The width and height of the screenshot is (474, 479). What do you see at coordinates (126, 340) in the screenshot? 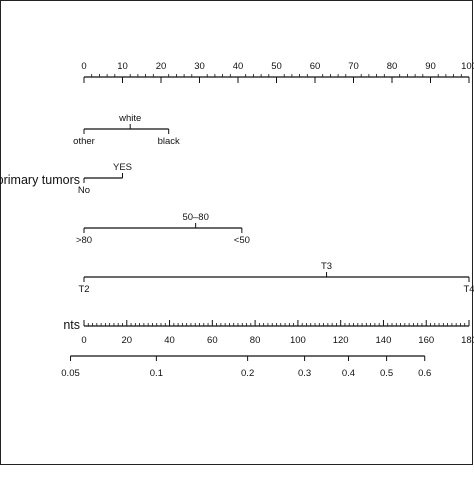
I see `total-tick-label: 20` at bounding box center [126, 340].